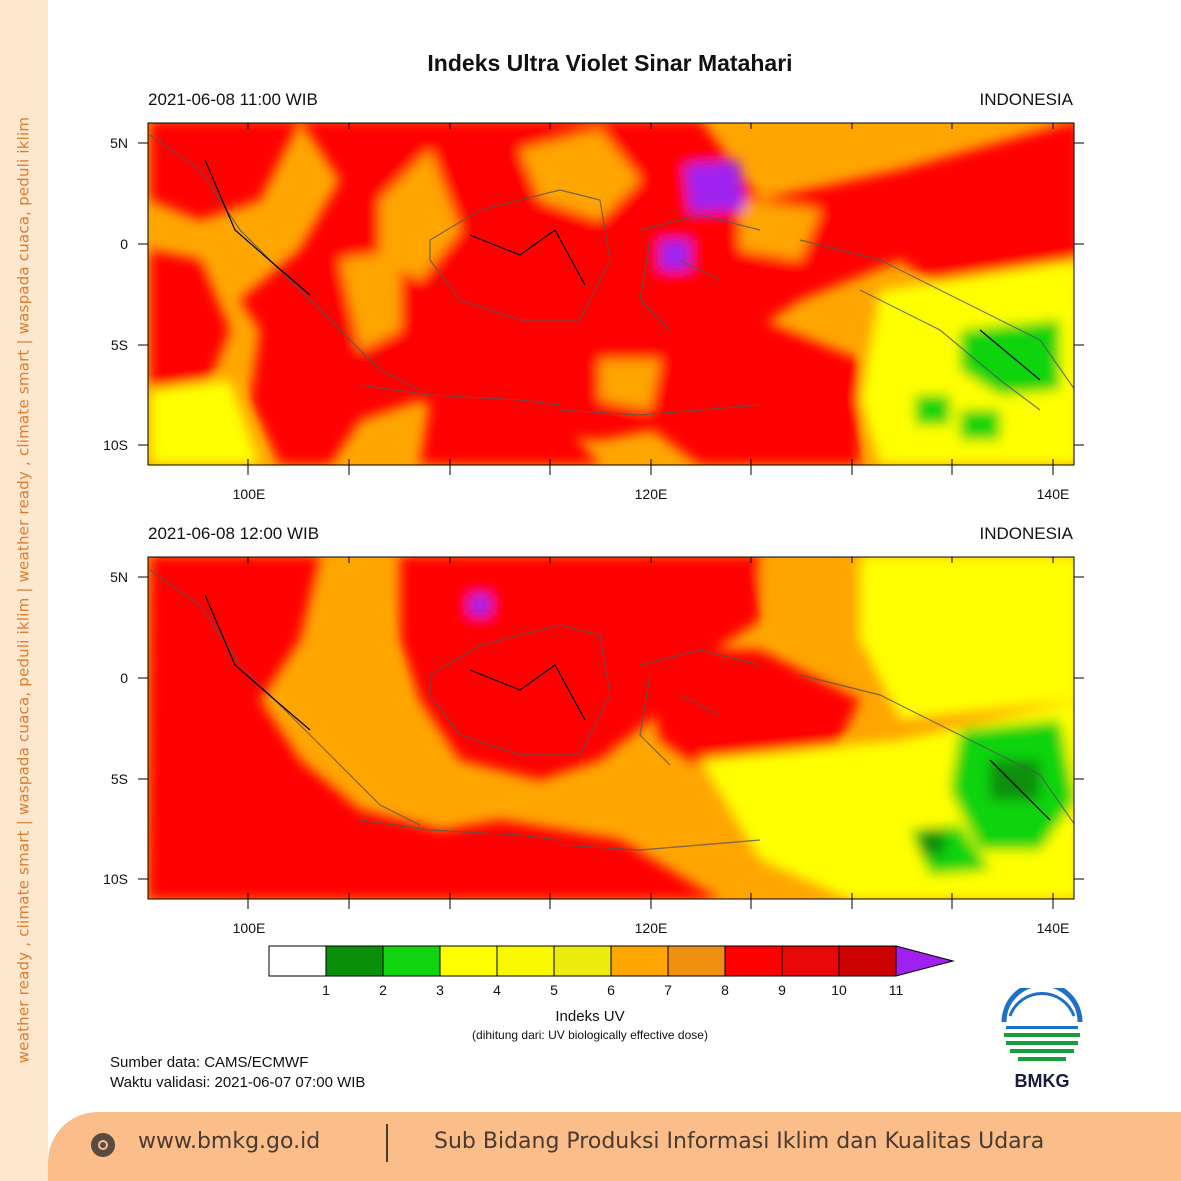  I want to click on footer-url-link: www.bmkg.go.id, so click(229, 1141).